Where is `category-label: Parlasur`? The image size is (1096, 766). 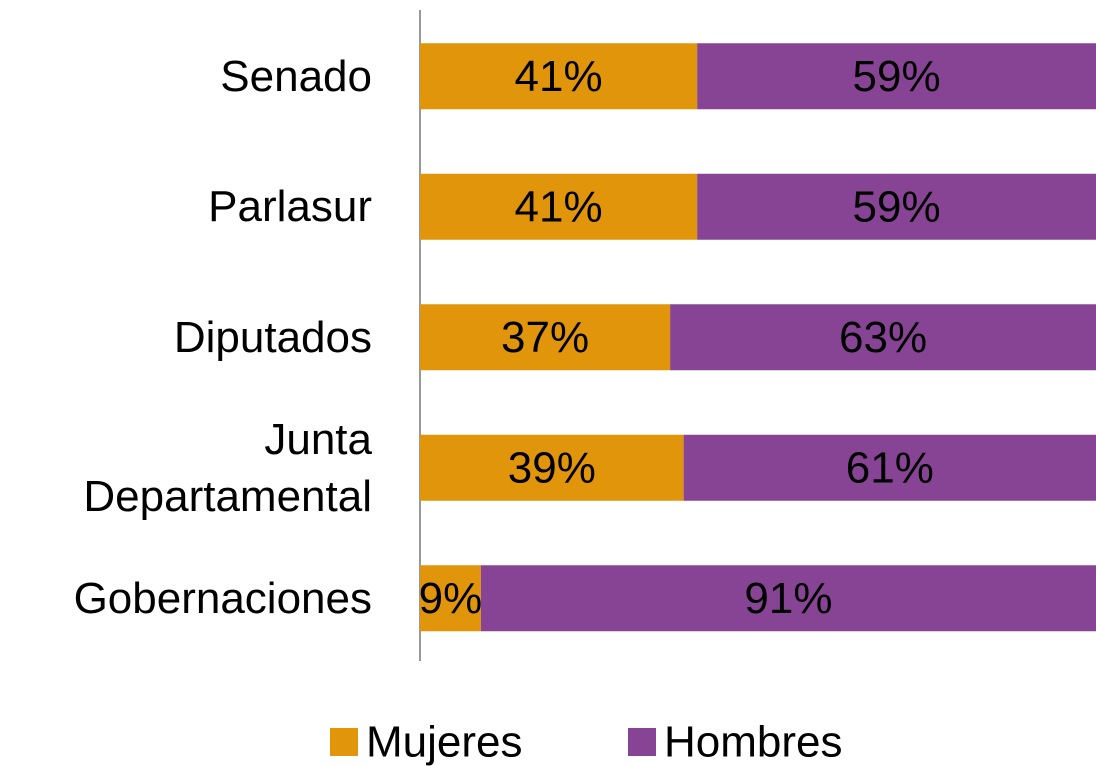
category-label: Parlasur is located at coordinates (290, 207).